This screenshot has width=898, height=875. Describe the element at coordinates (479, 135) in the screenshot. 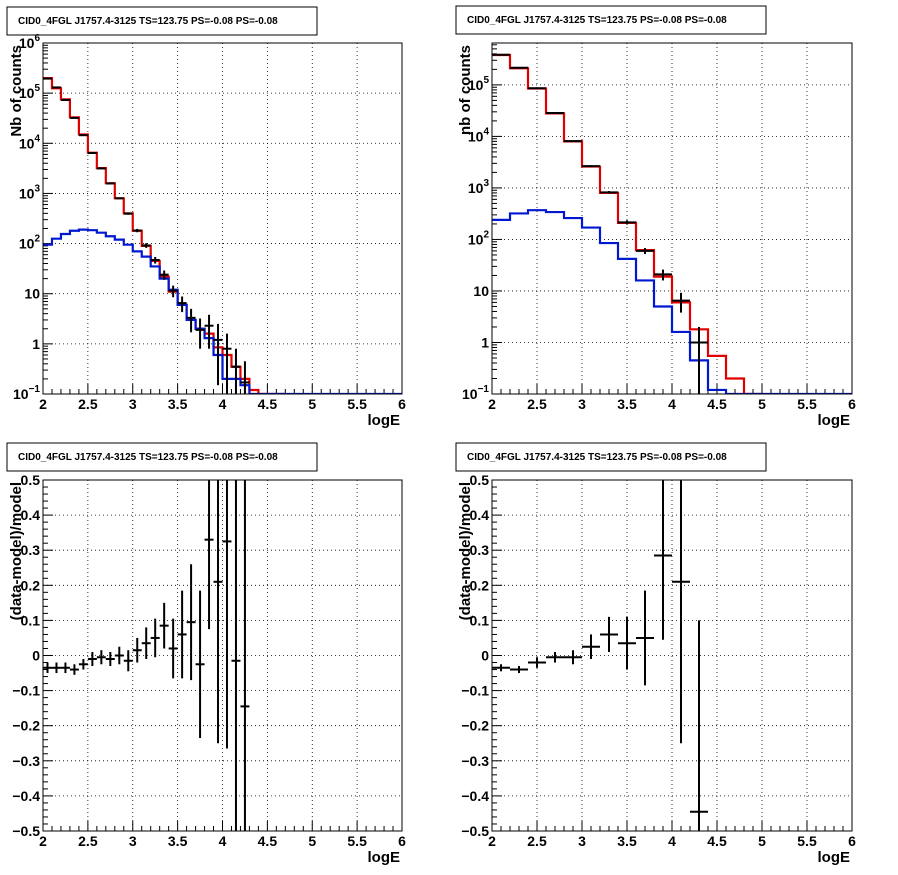

I see `y-tick-label: 10⁴` at that location.